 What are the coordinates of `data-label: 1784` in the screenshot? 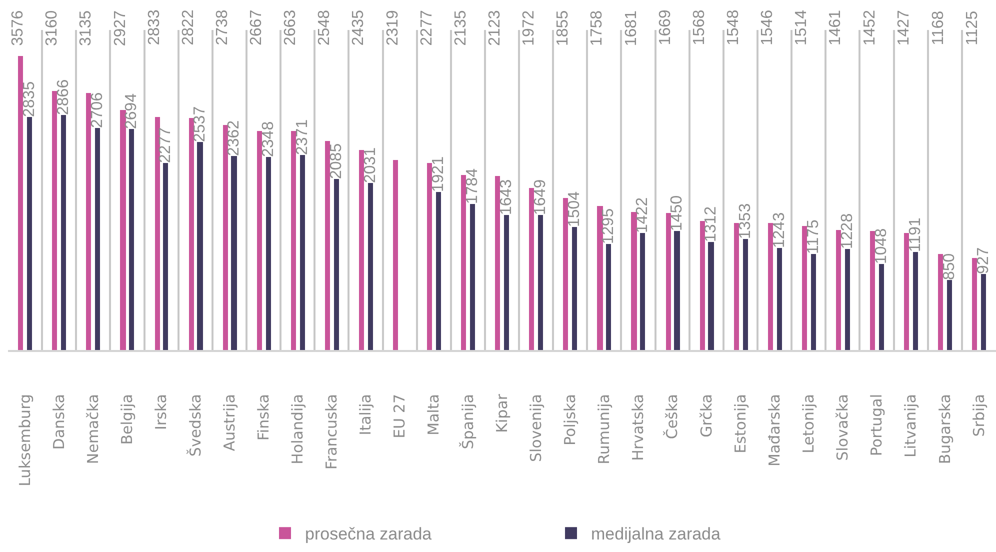 It's located at (472, 186).